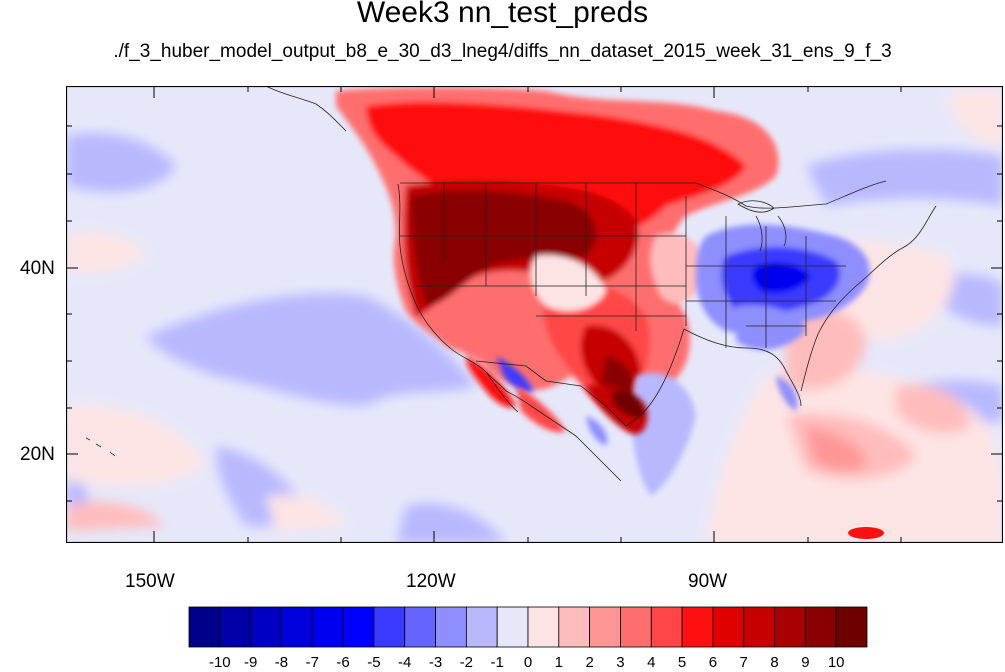 The image size is (1005, 672). I want to click on colorbar-tick-label: -10, so click(219, 662).